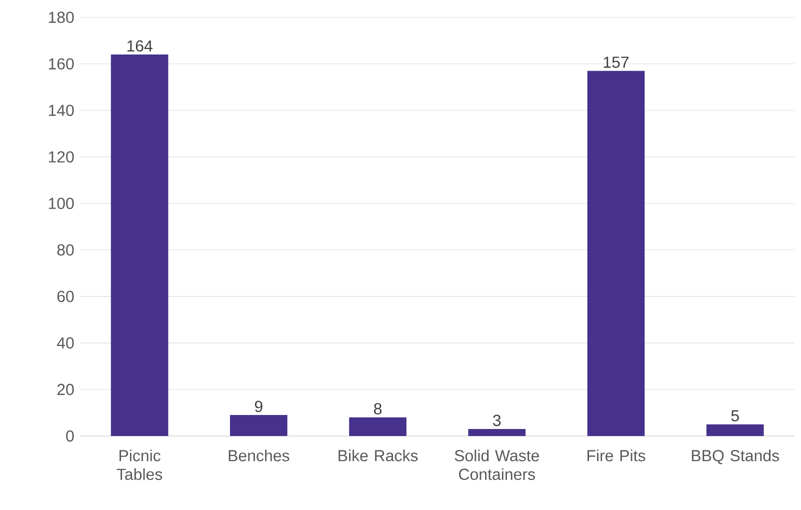 This screenshot has width=801, height=510. I want to click on y-tick-label: 0, so click(70, 436).